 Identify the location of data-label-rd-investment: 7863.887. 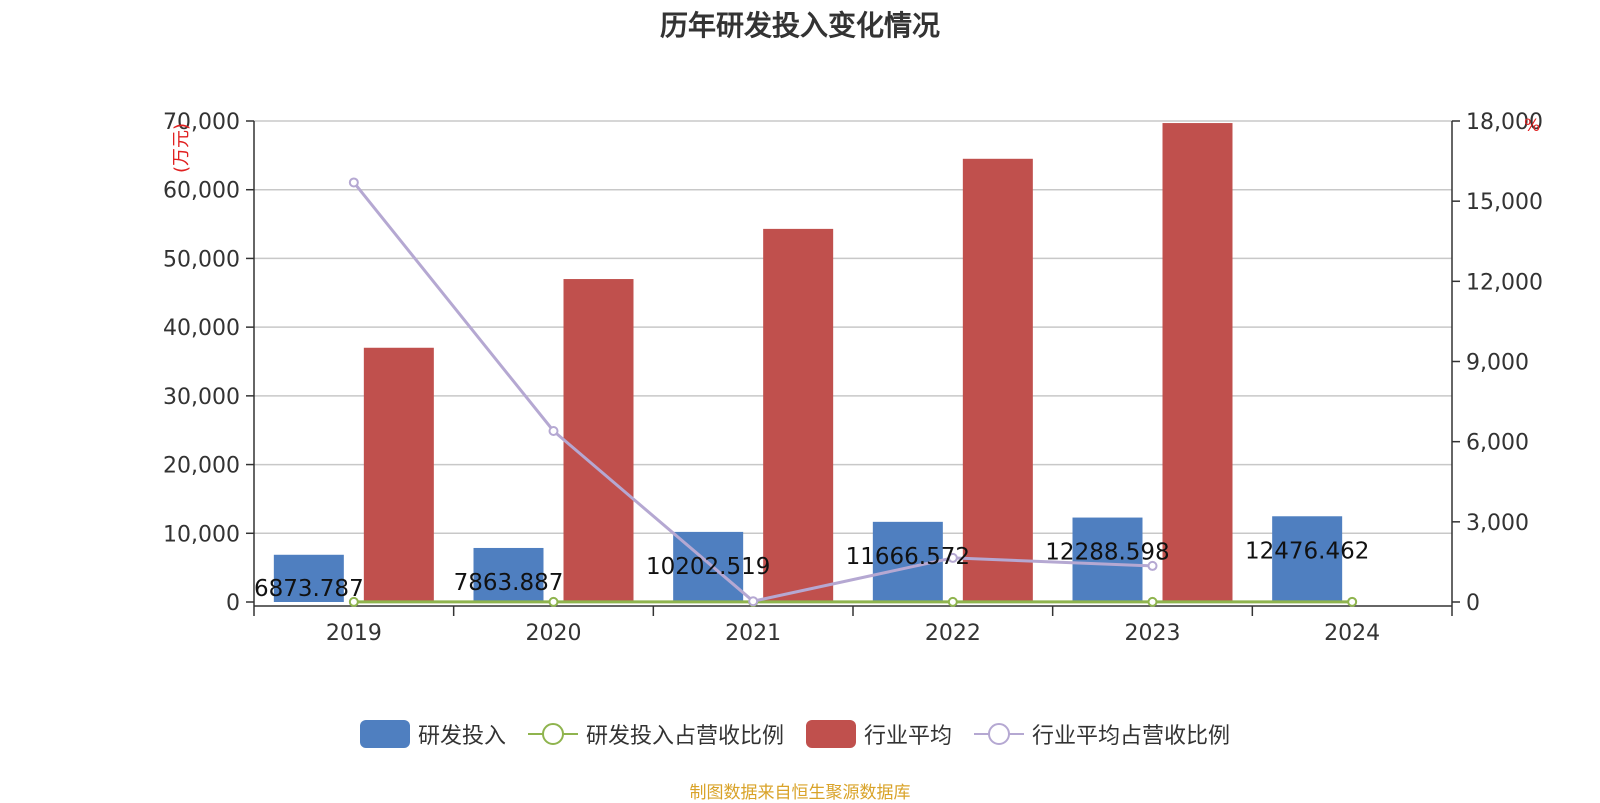
(509, 583).